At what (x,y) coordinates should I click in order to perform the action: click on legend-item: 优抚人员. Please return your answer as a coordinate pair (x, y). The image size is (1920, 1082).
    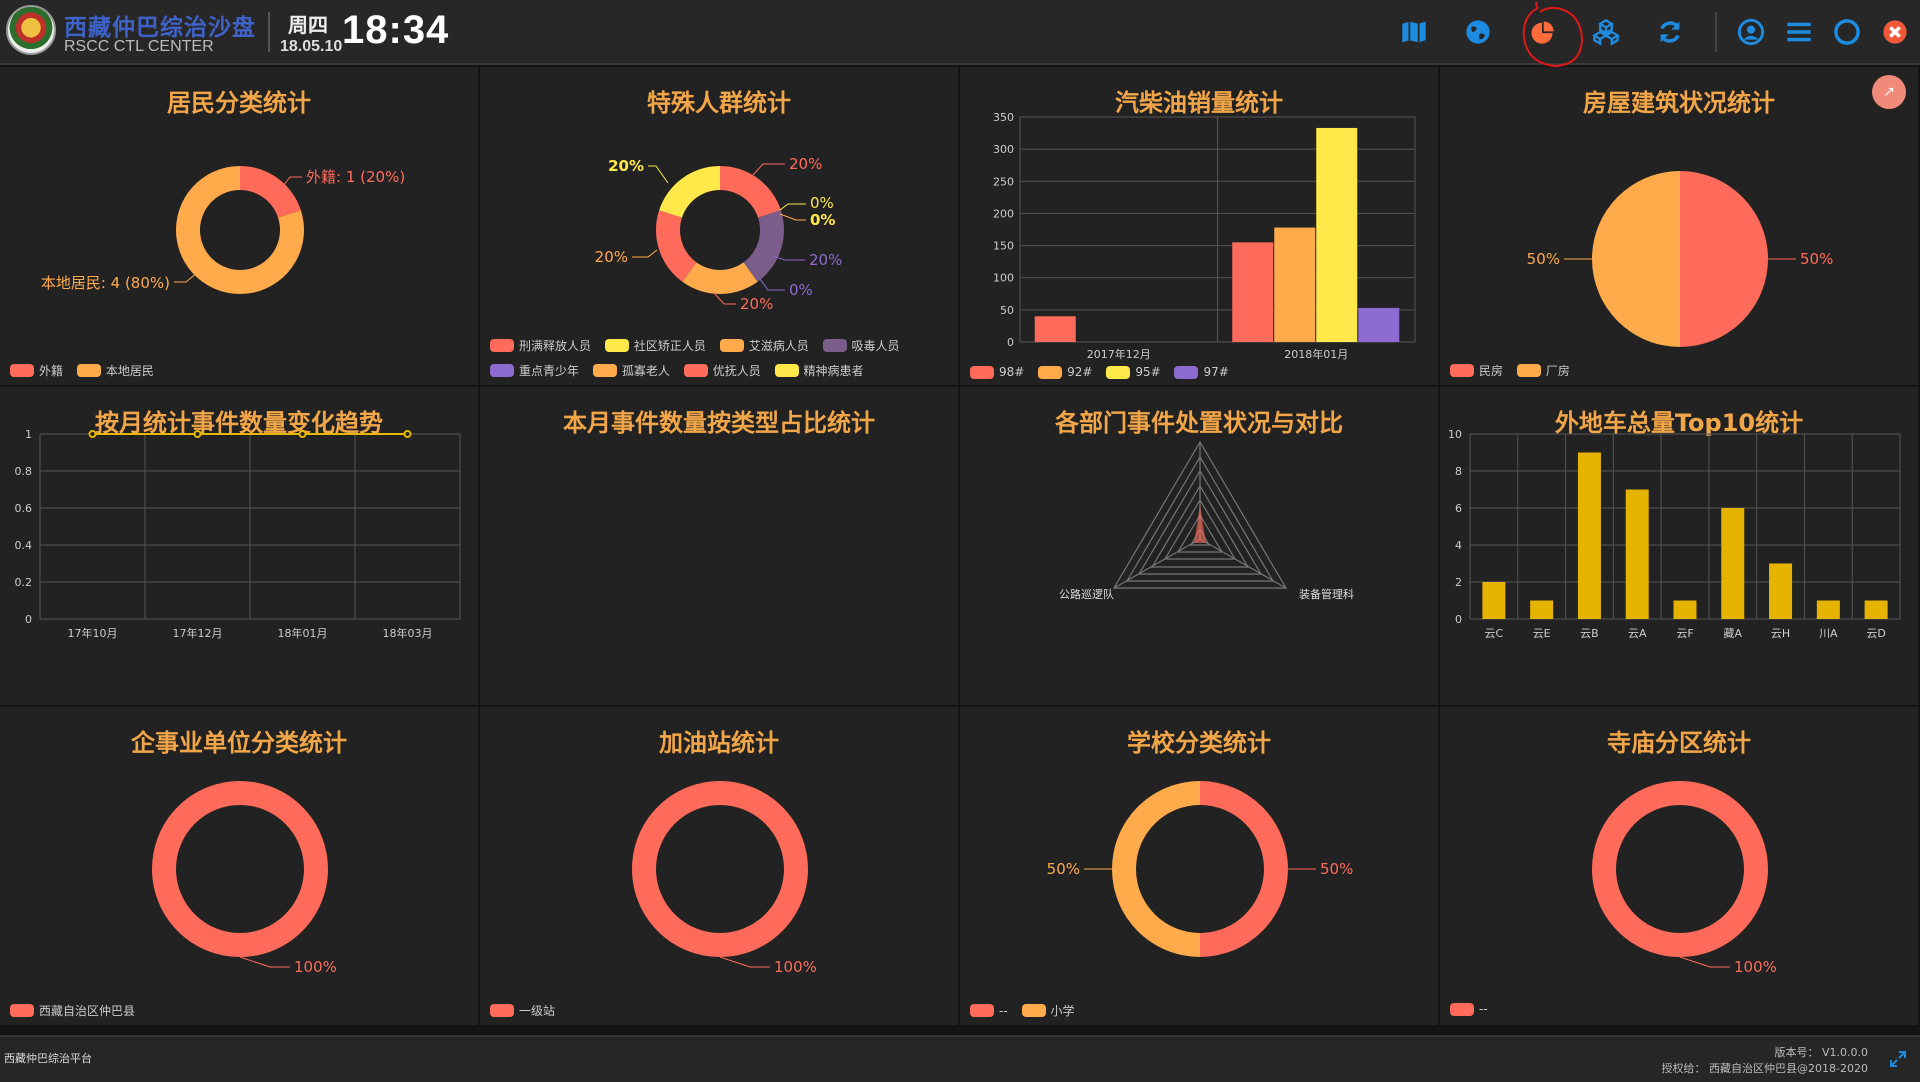
    Looking at the image, I should click on (722, 370).